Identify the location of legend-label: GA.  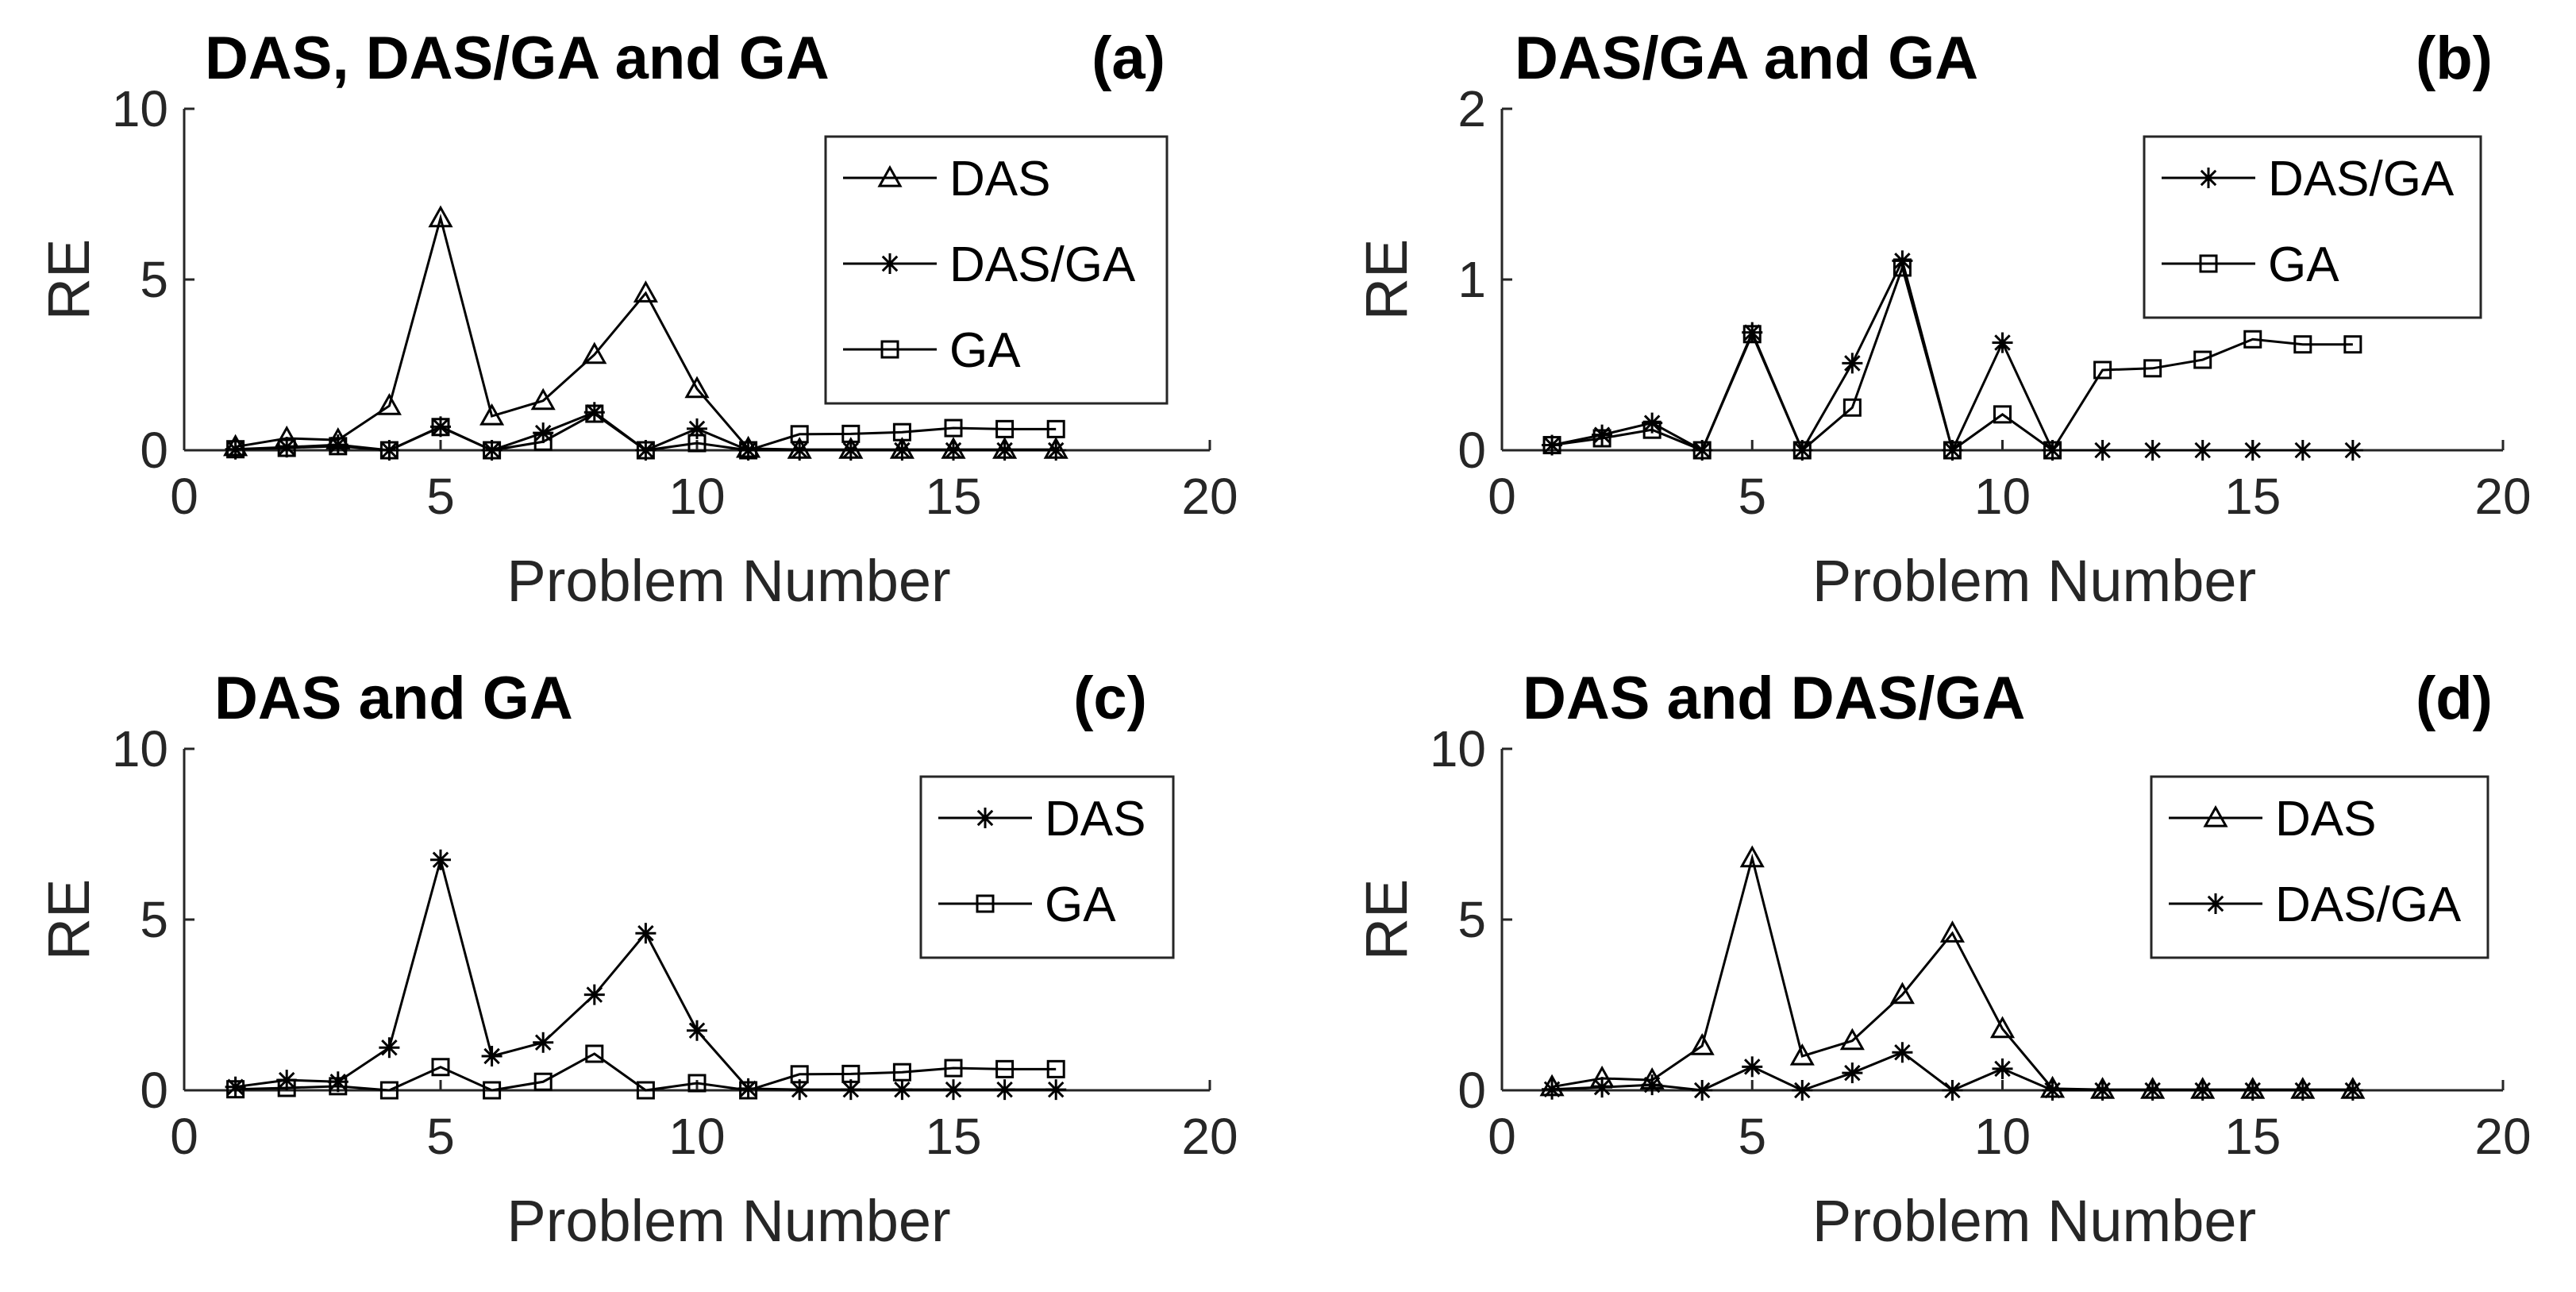
(985, 351).